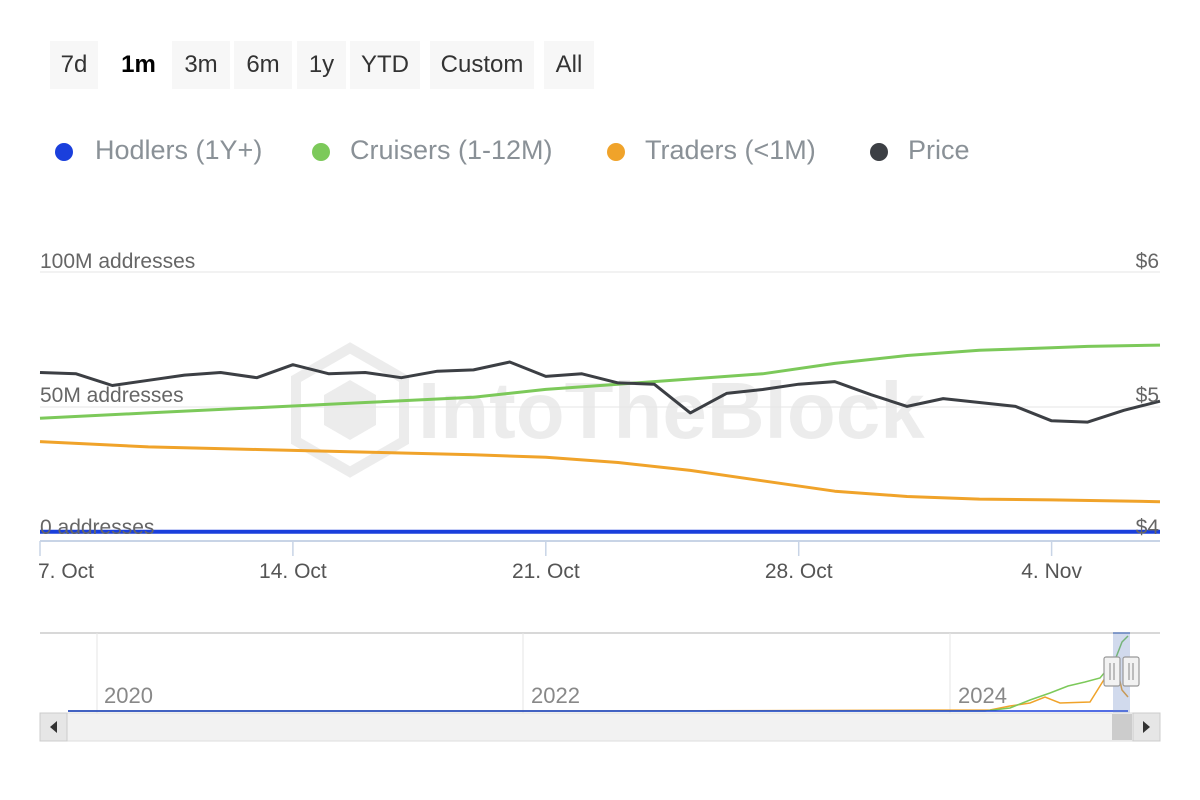 The width and height of the screenshot is (1200, 800). I want to click on legend-item-hodlers: Hodlers (1Y+), so click(170, 150).